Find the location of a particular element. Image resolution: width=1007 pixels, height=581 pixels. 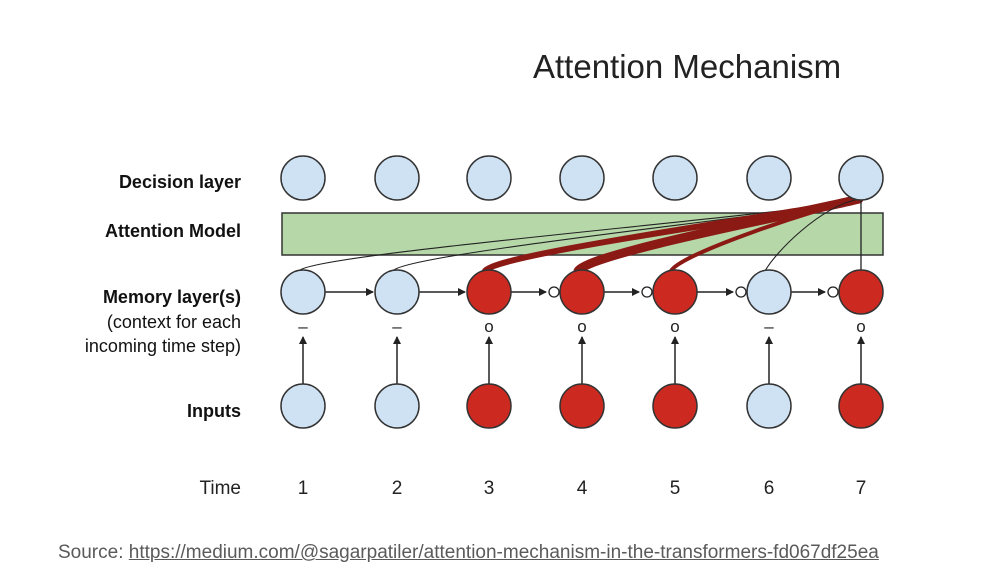

gate-mark-7: o is located at coordinates (860, 326).